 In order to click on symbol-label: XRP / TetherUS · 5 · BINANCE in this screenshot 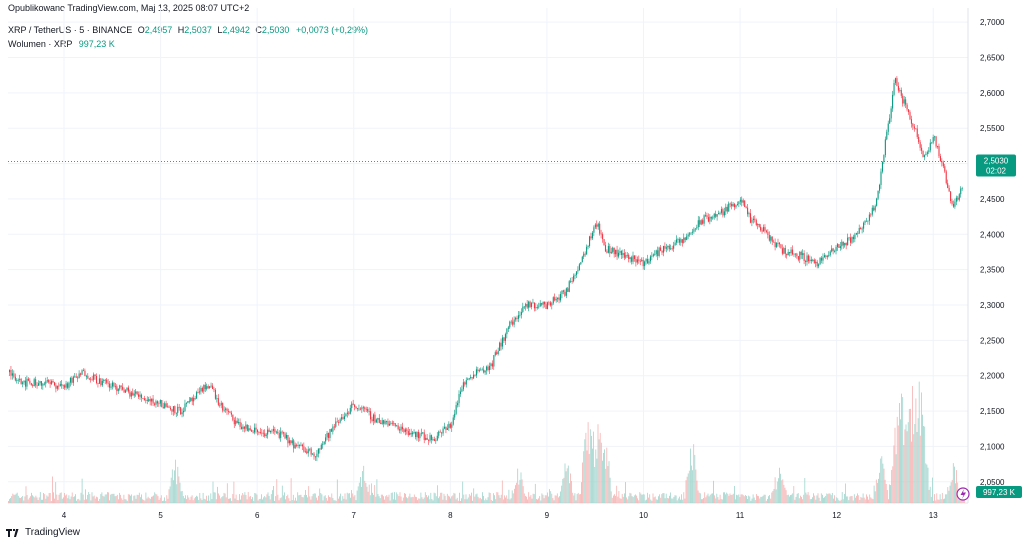, I will do `click(70, 30)`.